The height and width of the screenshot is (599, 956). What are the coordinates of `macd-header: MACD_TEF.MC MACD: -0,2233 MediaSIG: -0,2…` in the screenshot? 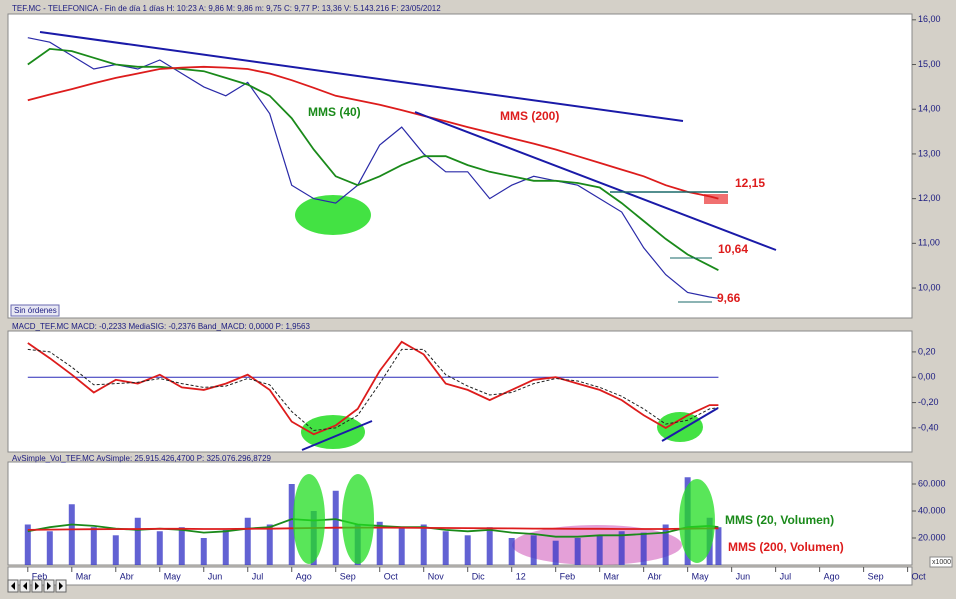 It's located at (161, 326).